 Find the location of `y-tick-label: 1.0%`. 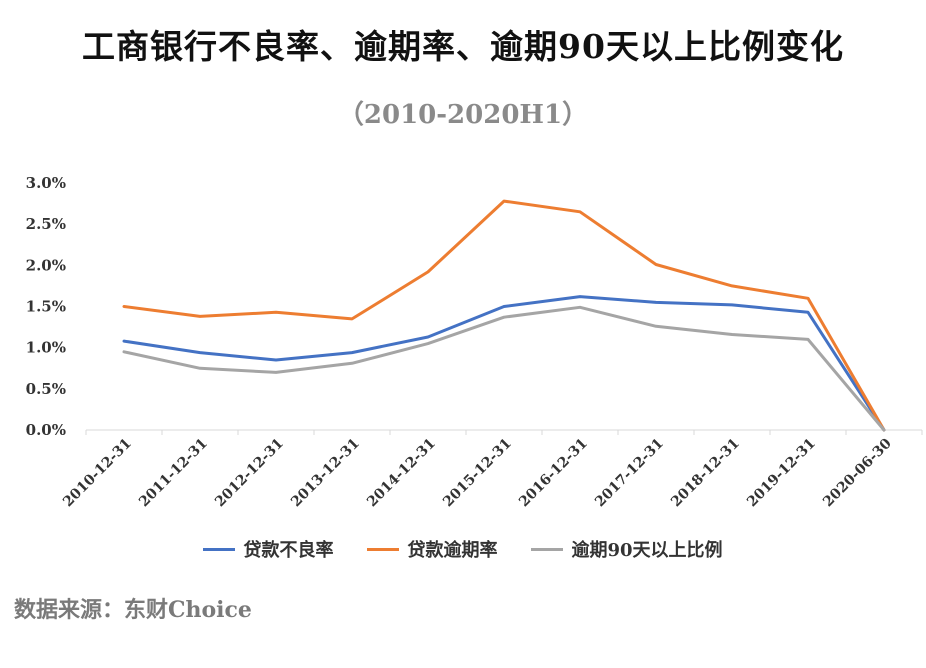

y-tick-label: 1.0% is located at coordinates (46, 348).